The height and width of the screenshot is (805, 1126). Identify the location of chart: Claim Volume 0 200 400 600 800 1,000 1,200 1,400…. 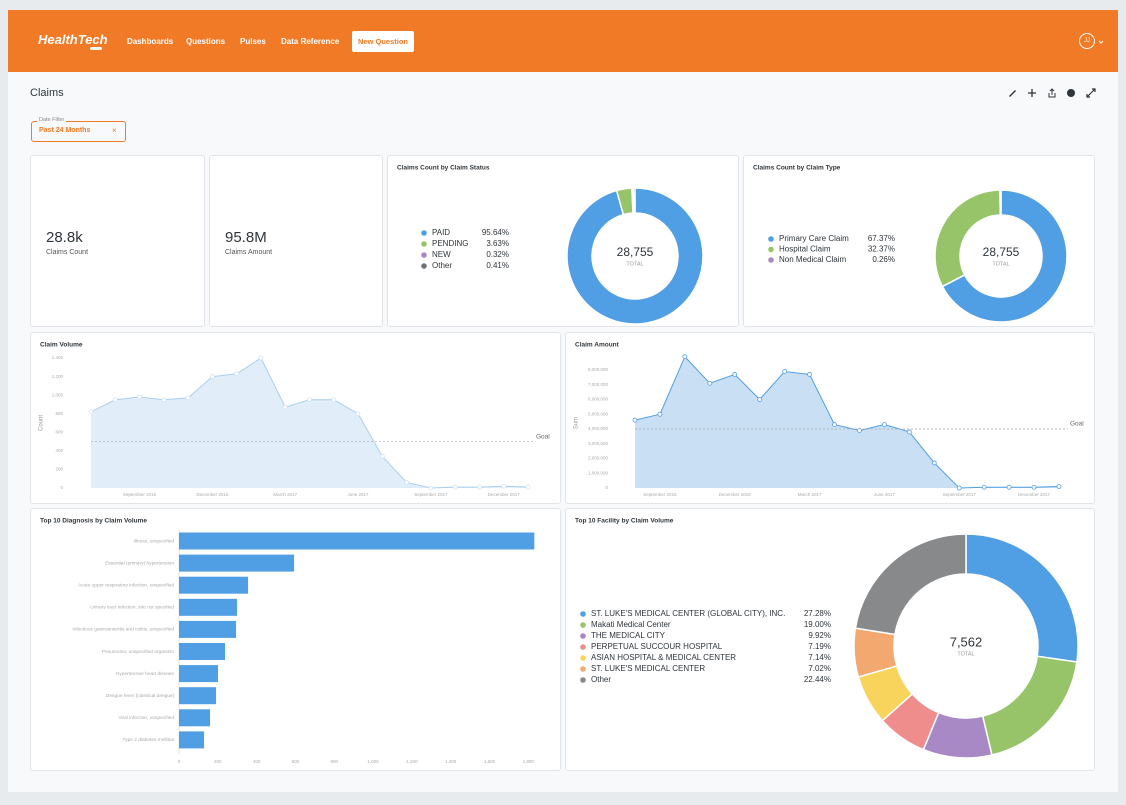
(295, 419).